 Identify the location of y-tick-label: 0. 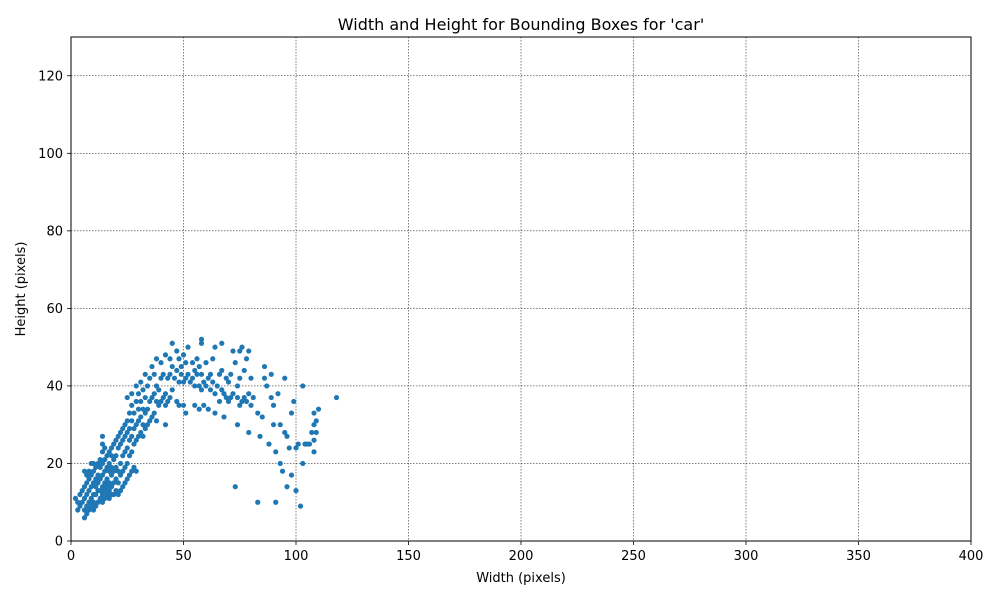
(59, 542).